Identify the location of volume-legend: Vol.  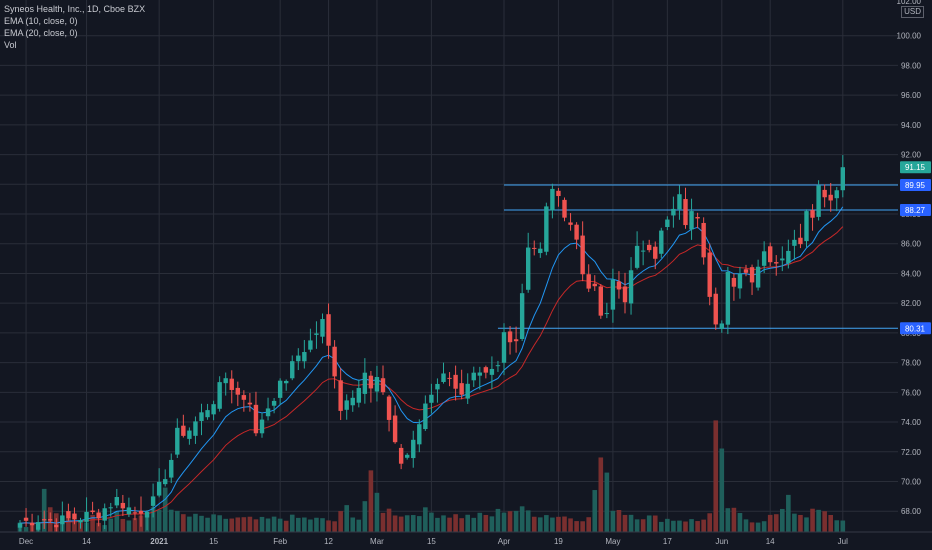
(10, 45).